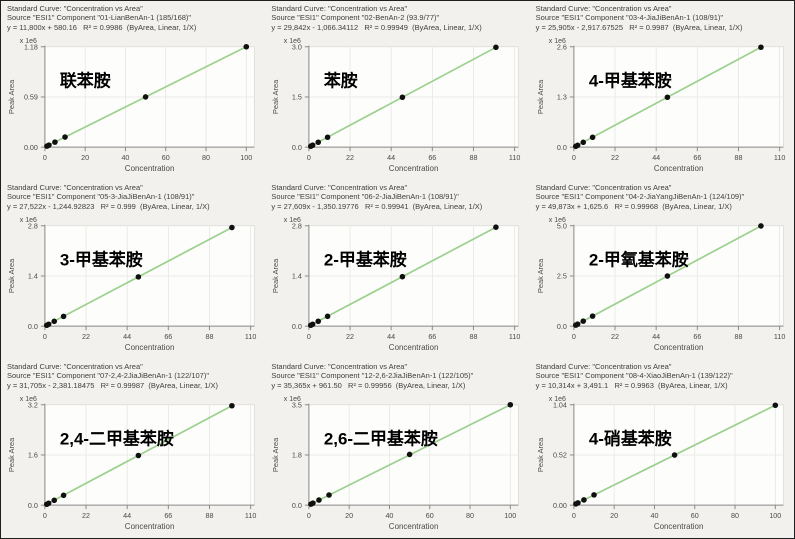  I want to click on compound-label: 4-硝基苯胺, so click(630, 439).